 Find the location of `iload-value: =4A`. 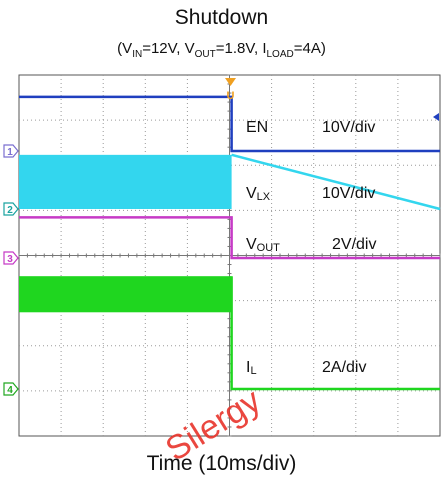

iload-value: =4A is located at coordinates (307, 48).